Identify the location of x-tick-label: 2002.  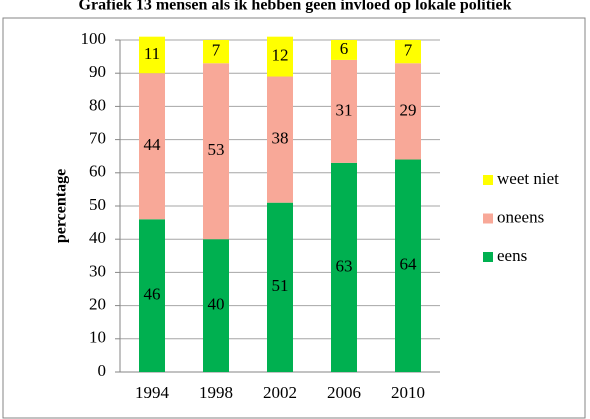
(280, 392).